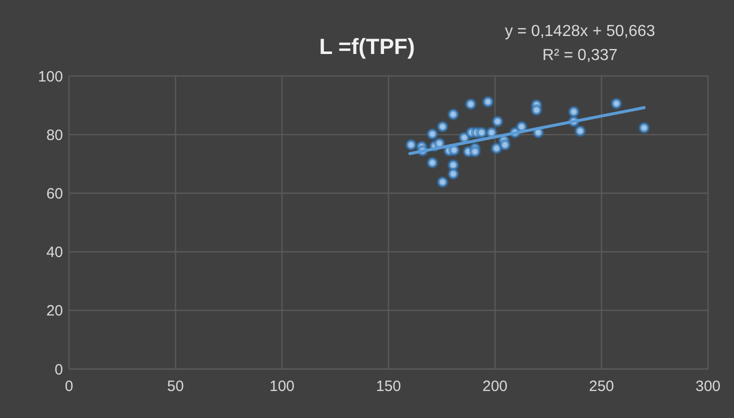 The height and width of the screenshot is (418, 734). I want to click on y-tick-label: 0, so click(58, 369).